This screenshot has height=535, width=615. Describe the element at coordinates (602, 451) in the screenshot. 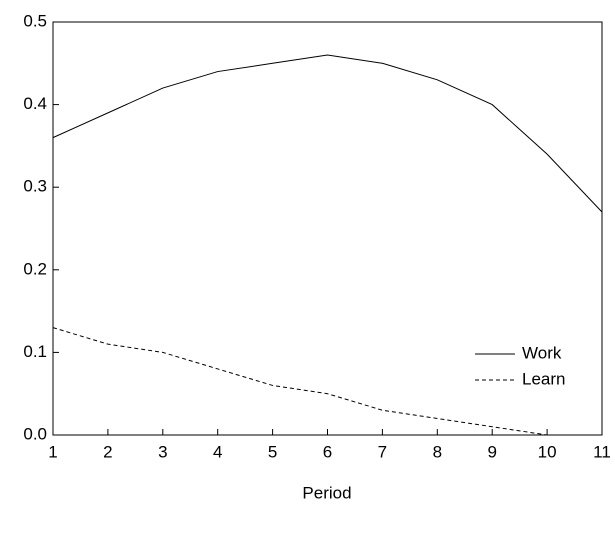

I see `x-tick-label: 11` at that location.